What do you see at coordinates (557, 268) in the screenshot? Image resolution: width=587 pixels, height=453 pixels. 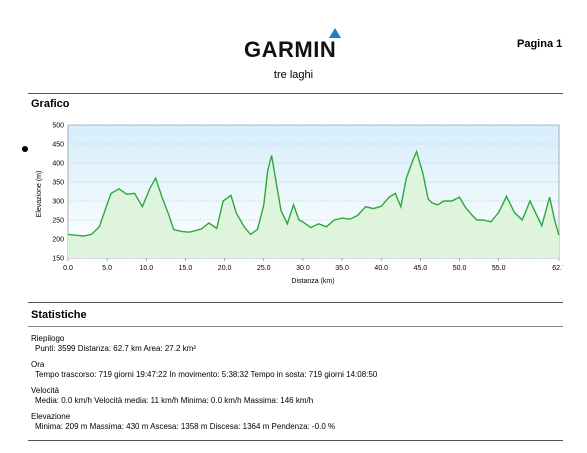 I see `x-tick-label: 62.7` at bounding box center [557, 268].